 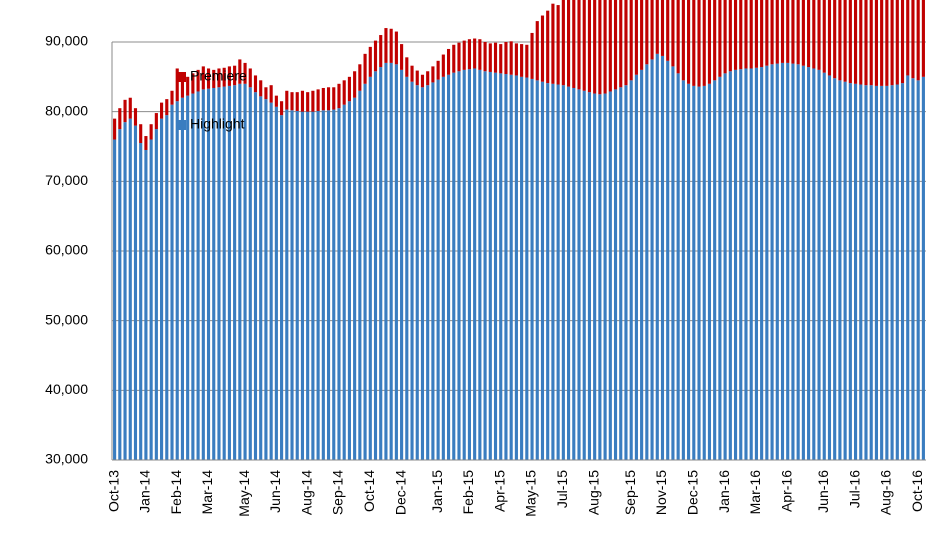 What do you see at coordinates (66, 319) in the screenshot?
I see `y-tick-label: 50,000` at bounding box center [66, 319].